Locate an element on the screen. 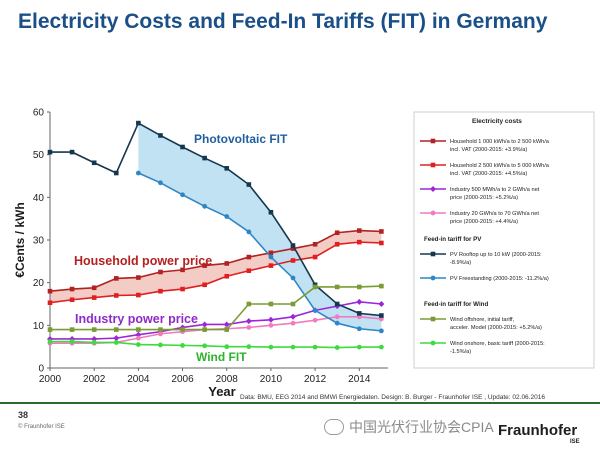  annotation-2: Industry power price is located at coordinates (136, 319).